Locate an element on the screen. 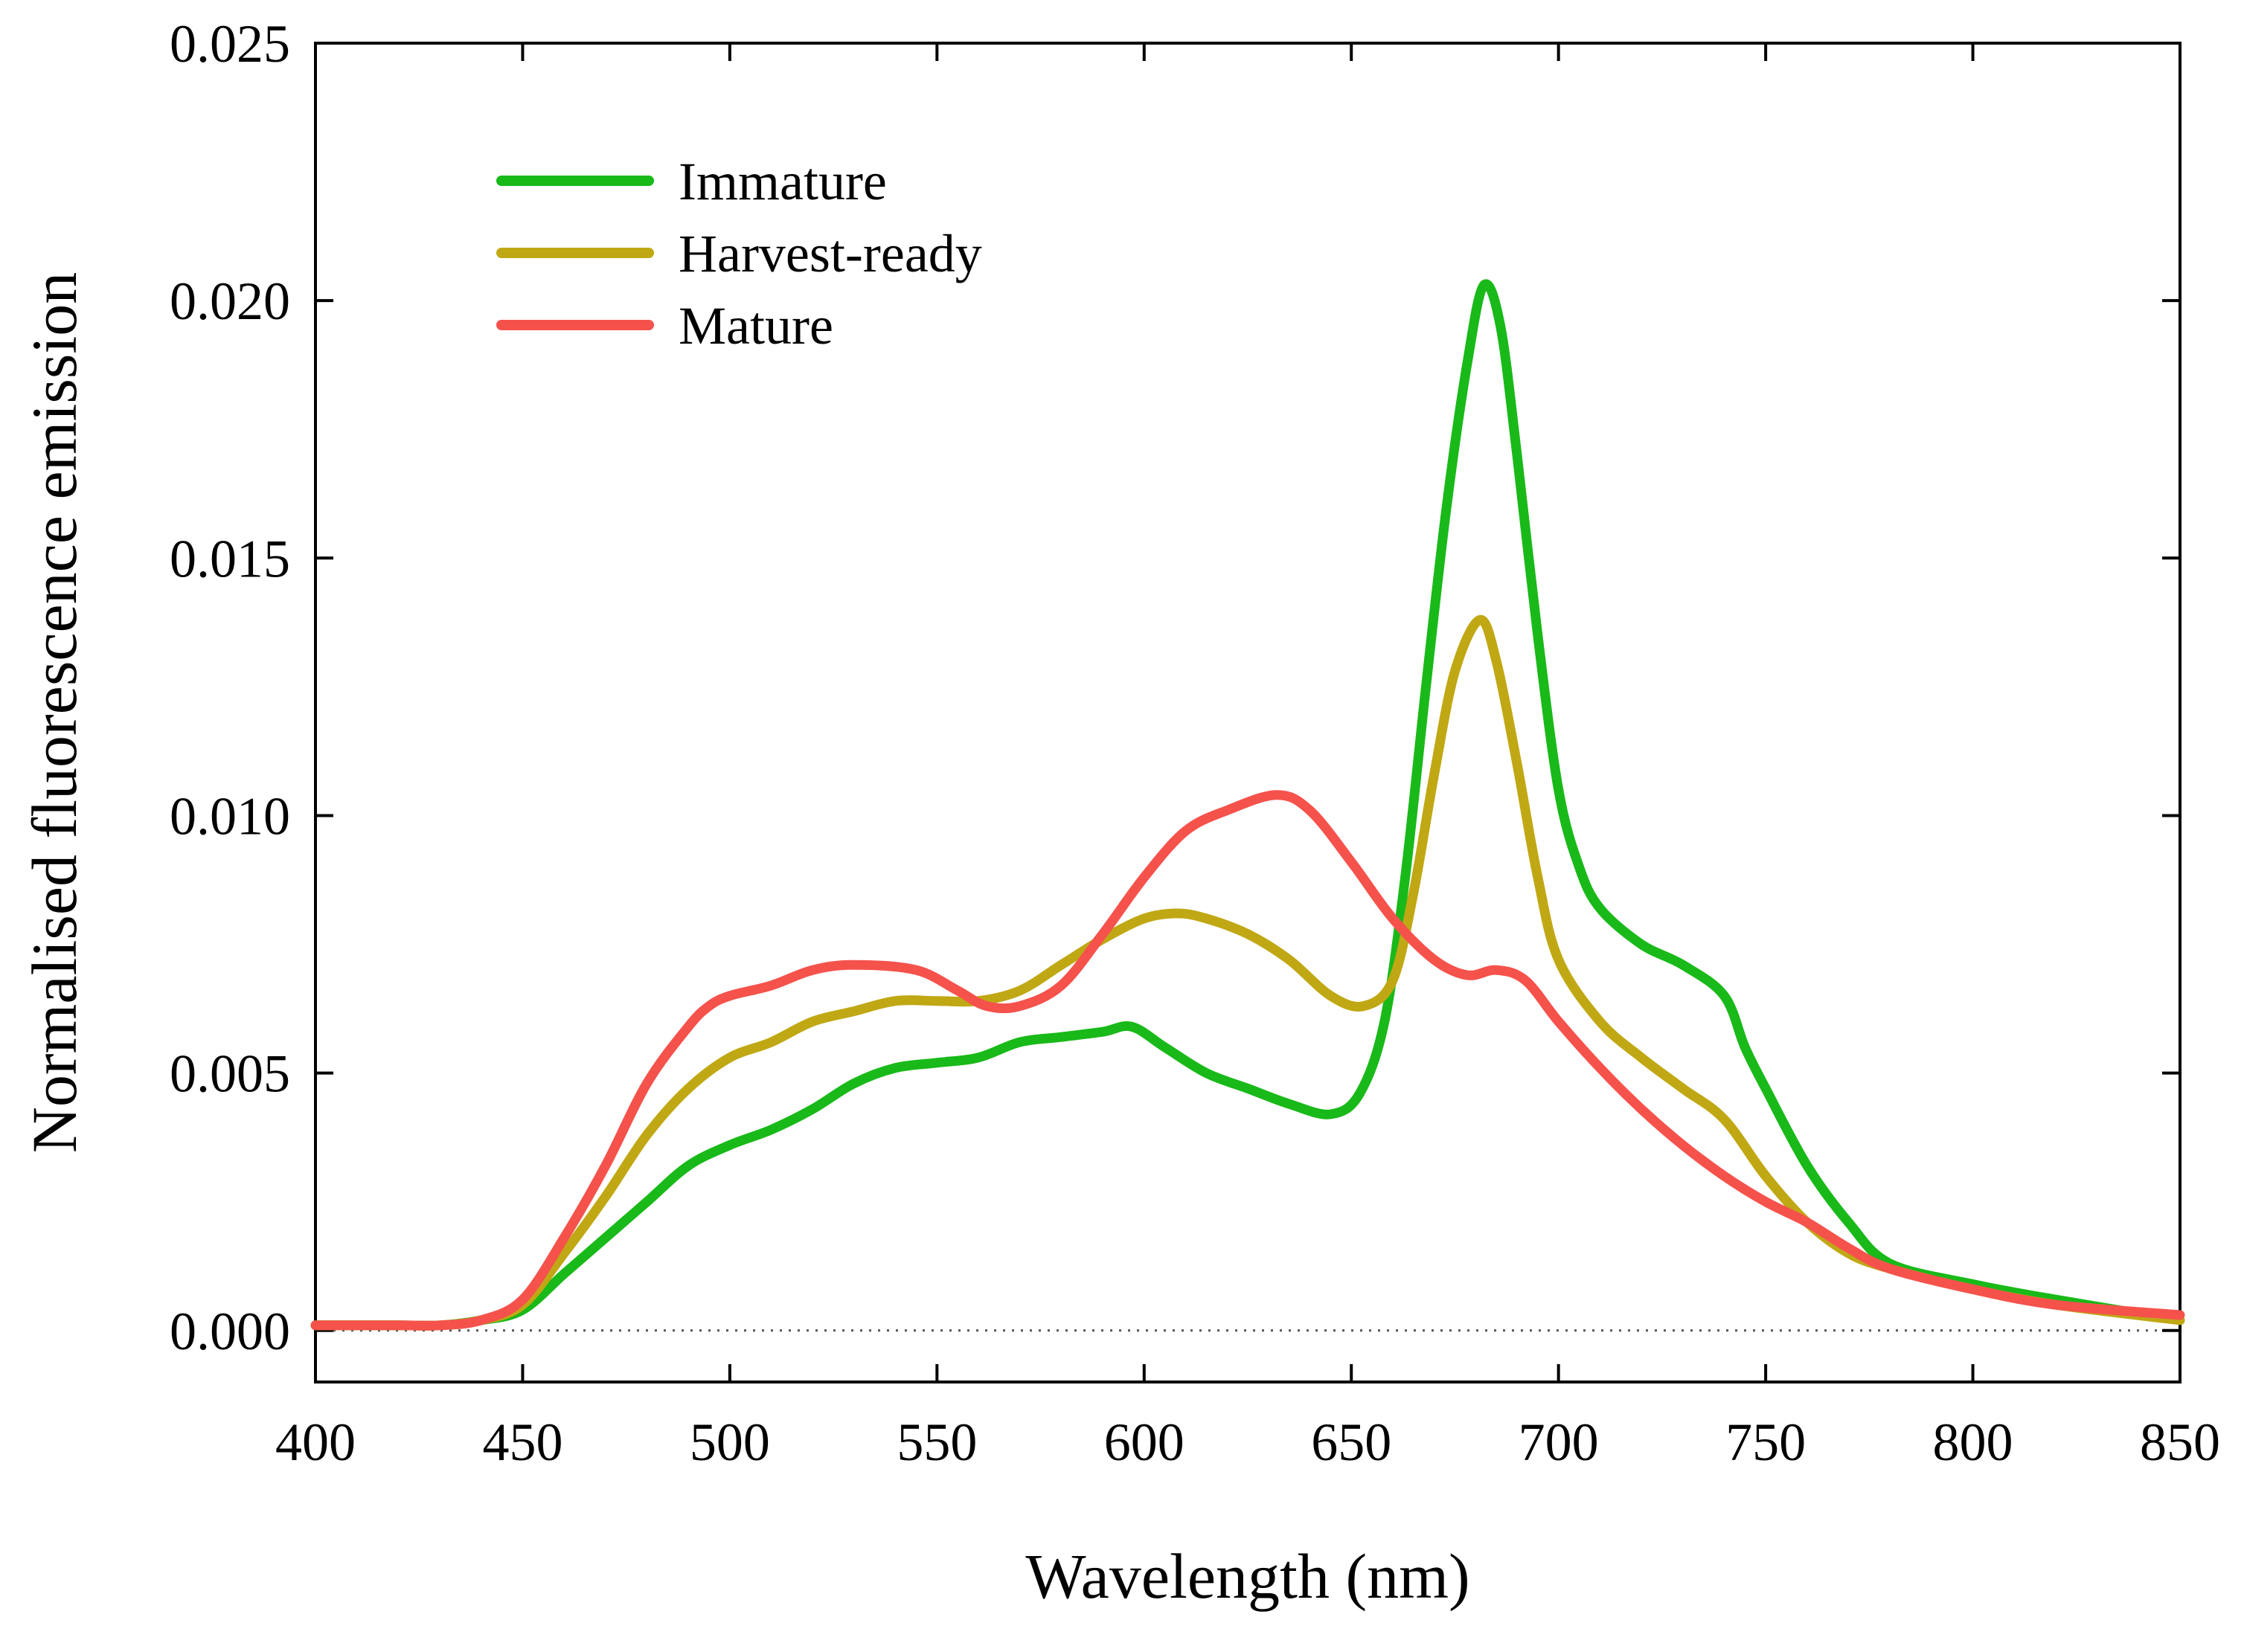  y-tick-label: 0.025 is located at coordinates (230, 44).